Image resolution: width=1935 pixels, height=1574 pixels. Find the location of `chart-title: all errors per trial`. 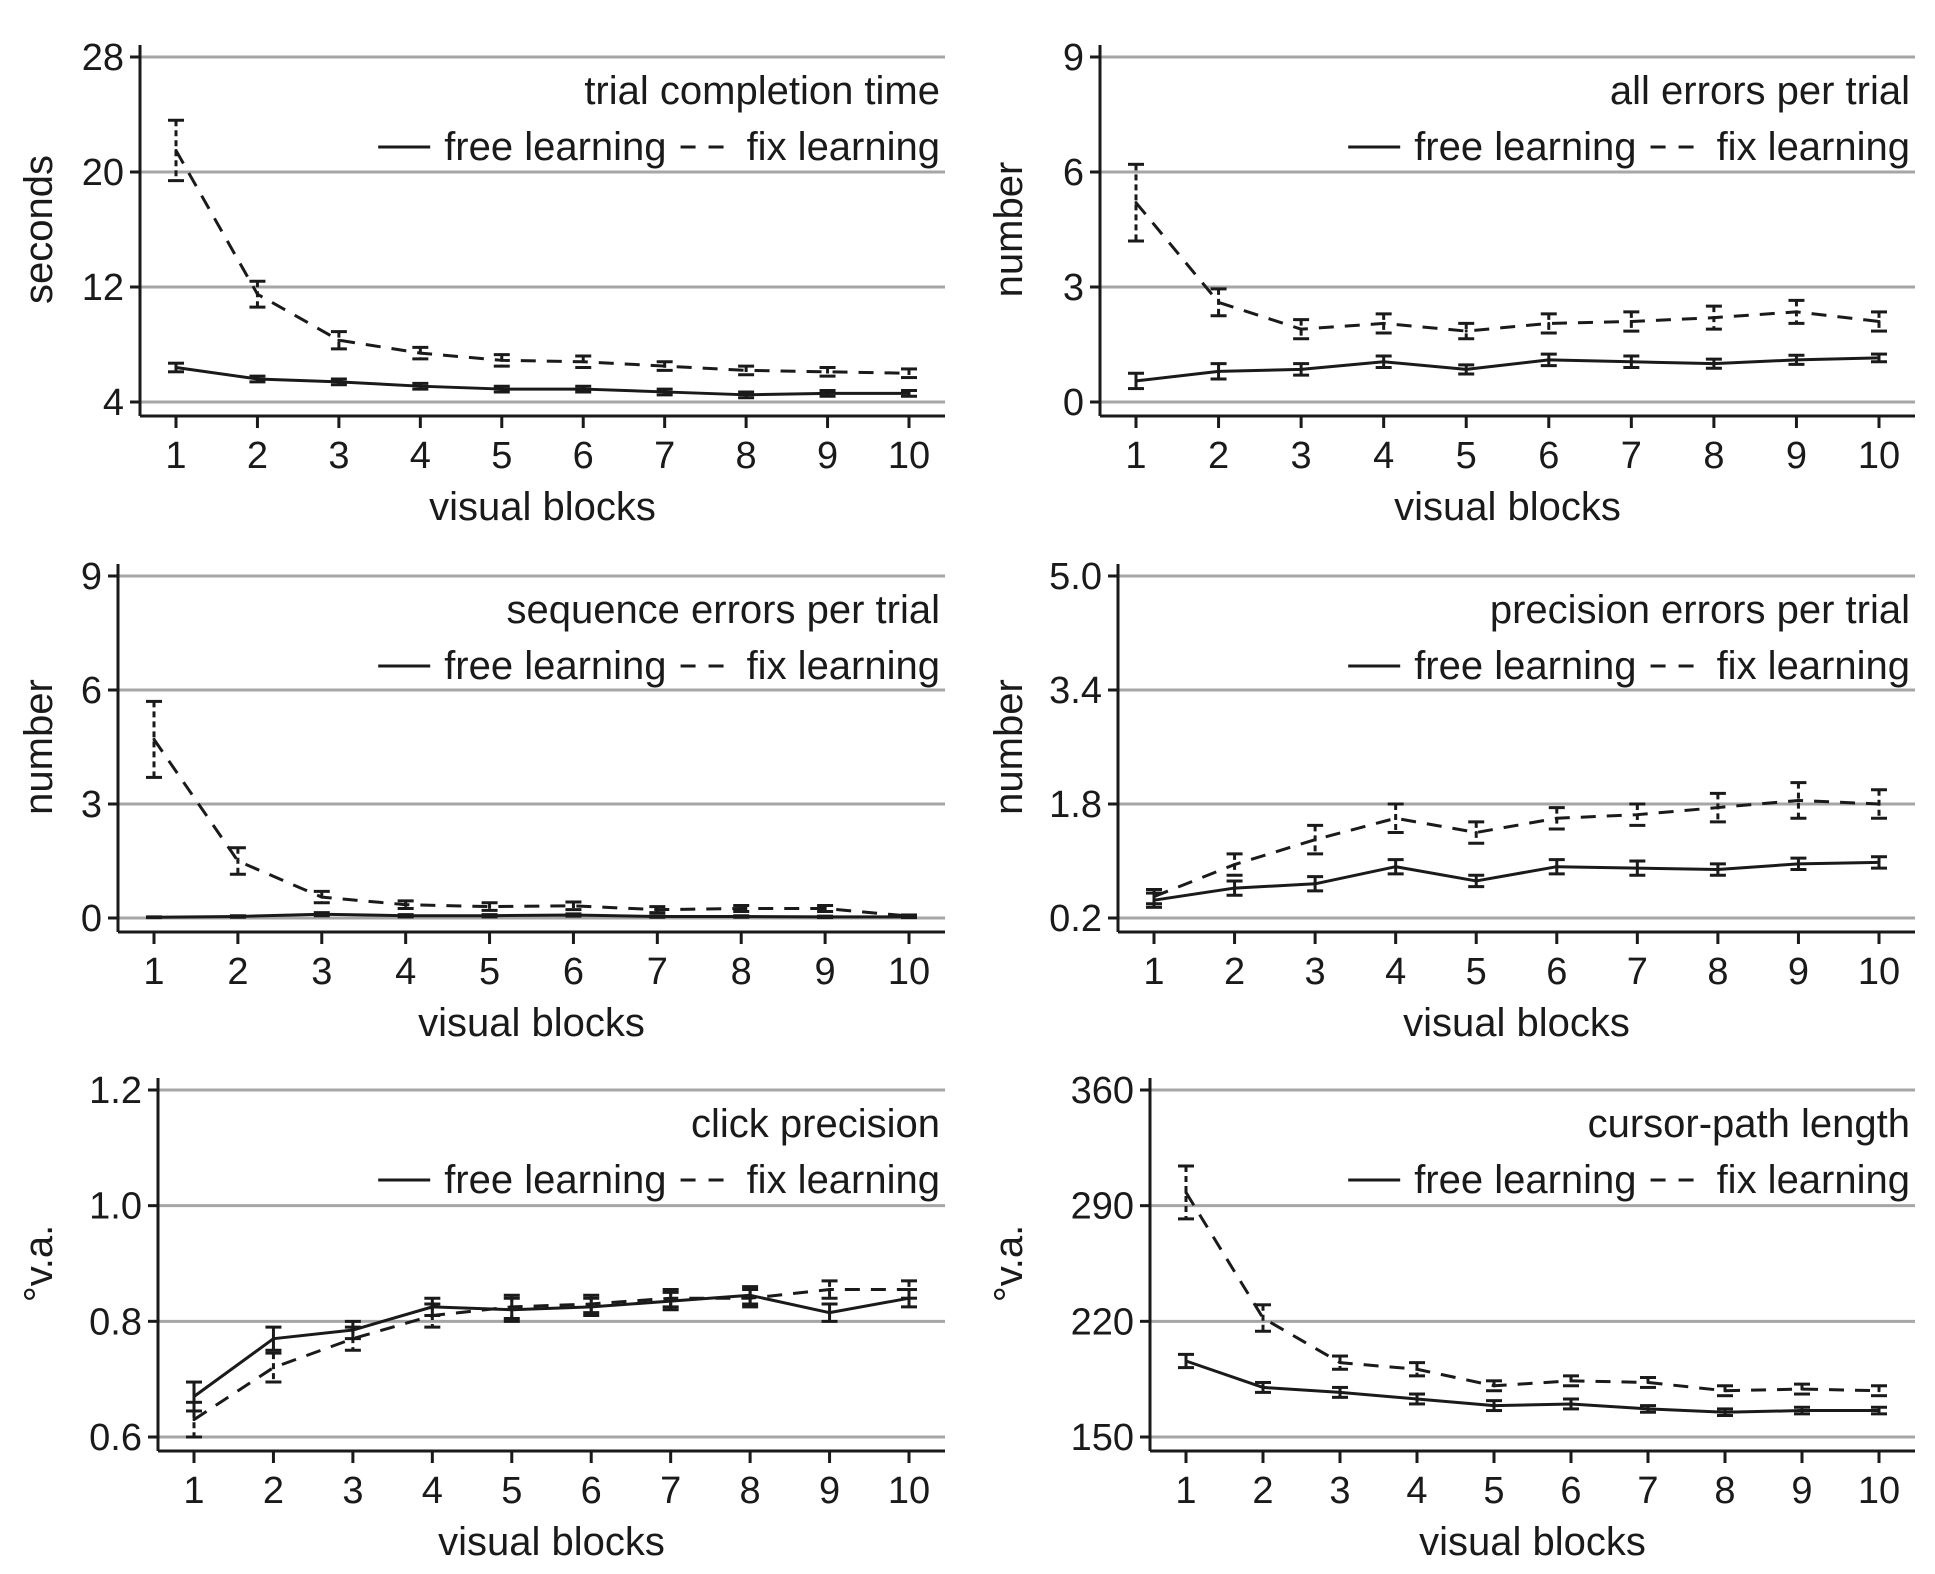

chart-title: all errors per trial is located at coordinates (1760, 91).